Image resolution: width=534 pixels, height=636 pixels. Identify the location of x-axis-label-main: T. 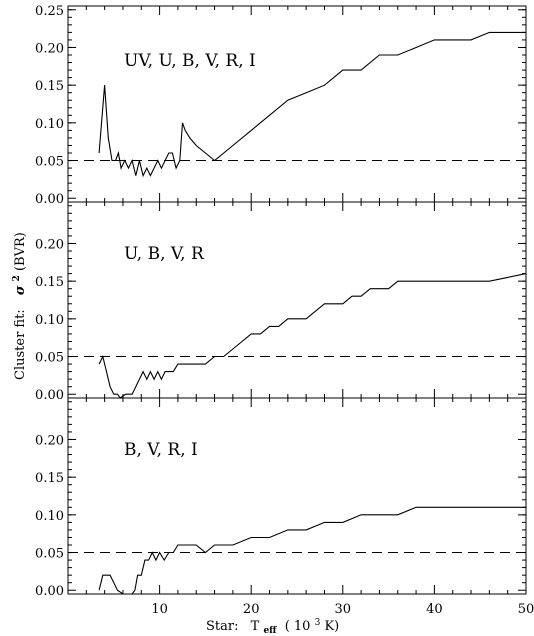
(255, 626).